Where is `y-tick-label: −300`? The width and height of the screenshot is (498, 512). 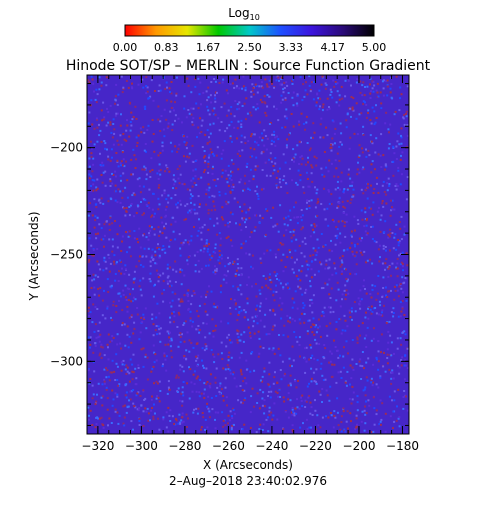
y-tick-label: −300 is located at coordinates (66, 361).